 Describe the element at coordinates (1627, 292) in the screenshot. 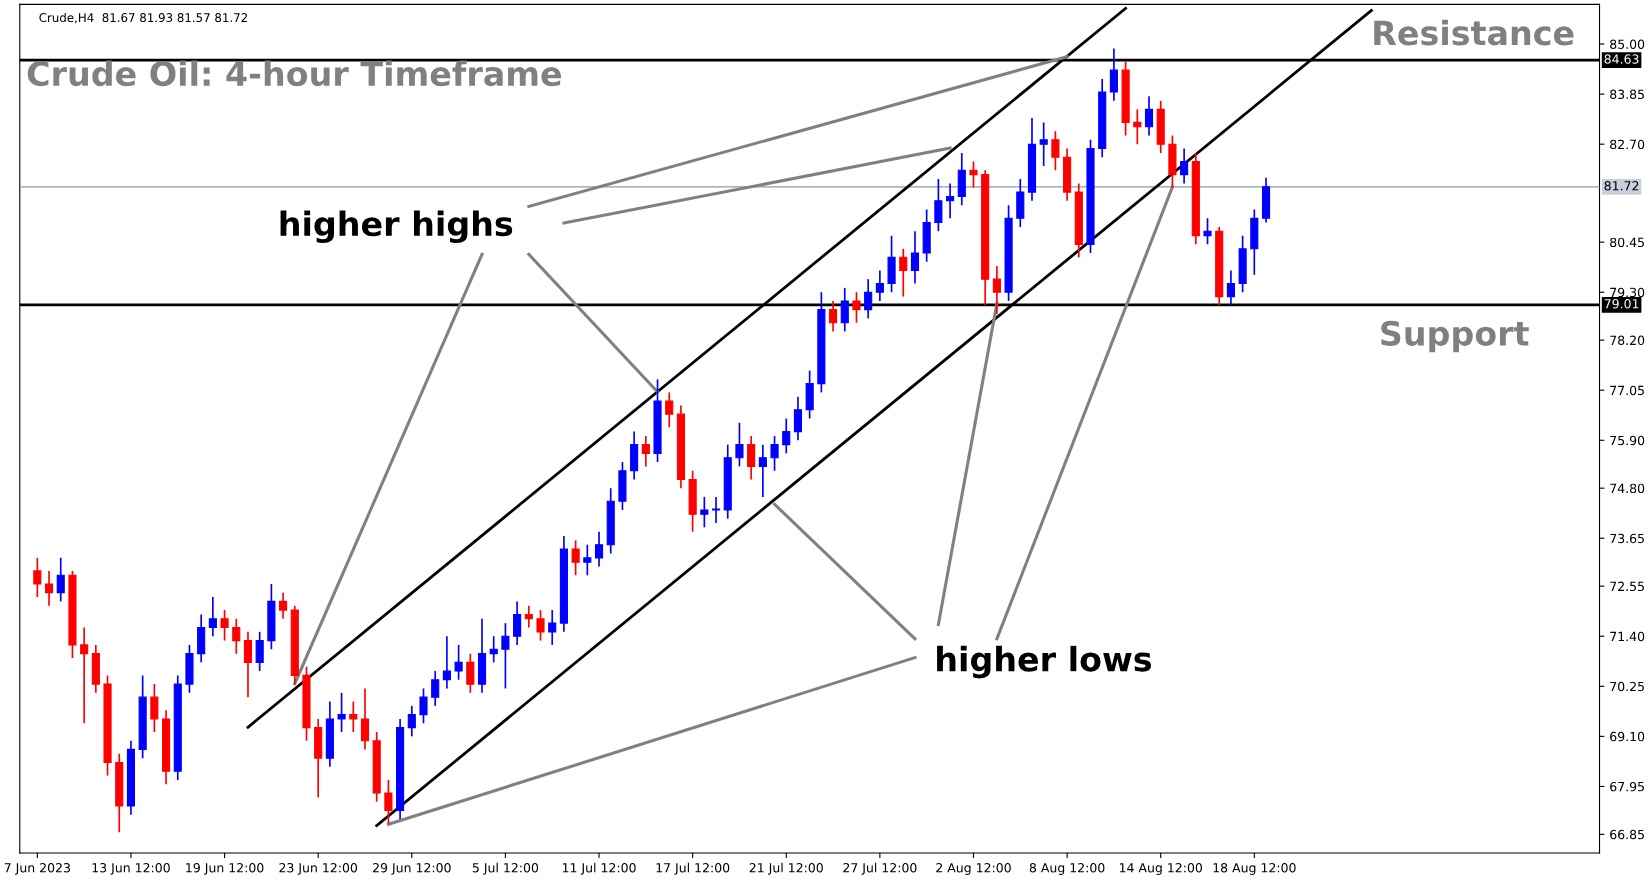

I see `y-tick-label: 79.30` at that location.